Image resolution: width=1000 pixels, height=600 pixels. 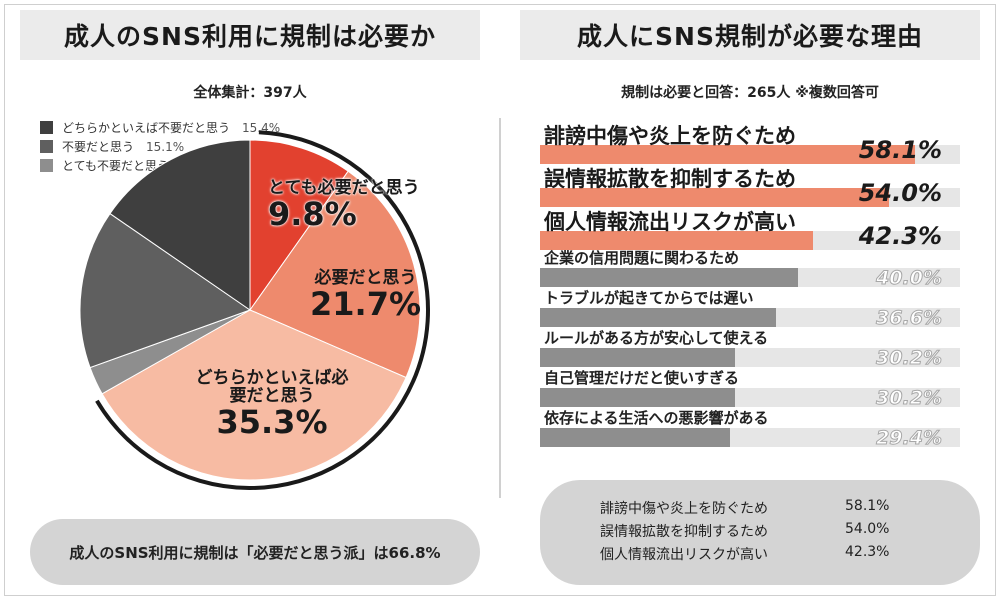 What do you see at coordinates (656, 418) in the screenshot?
I see `bar-category-label: 依存による生活への悪影響がある` at bounding box center [656, 418].